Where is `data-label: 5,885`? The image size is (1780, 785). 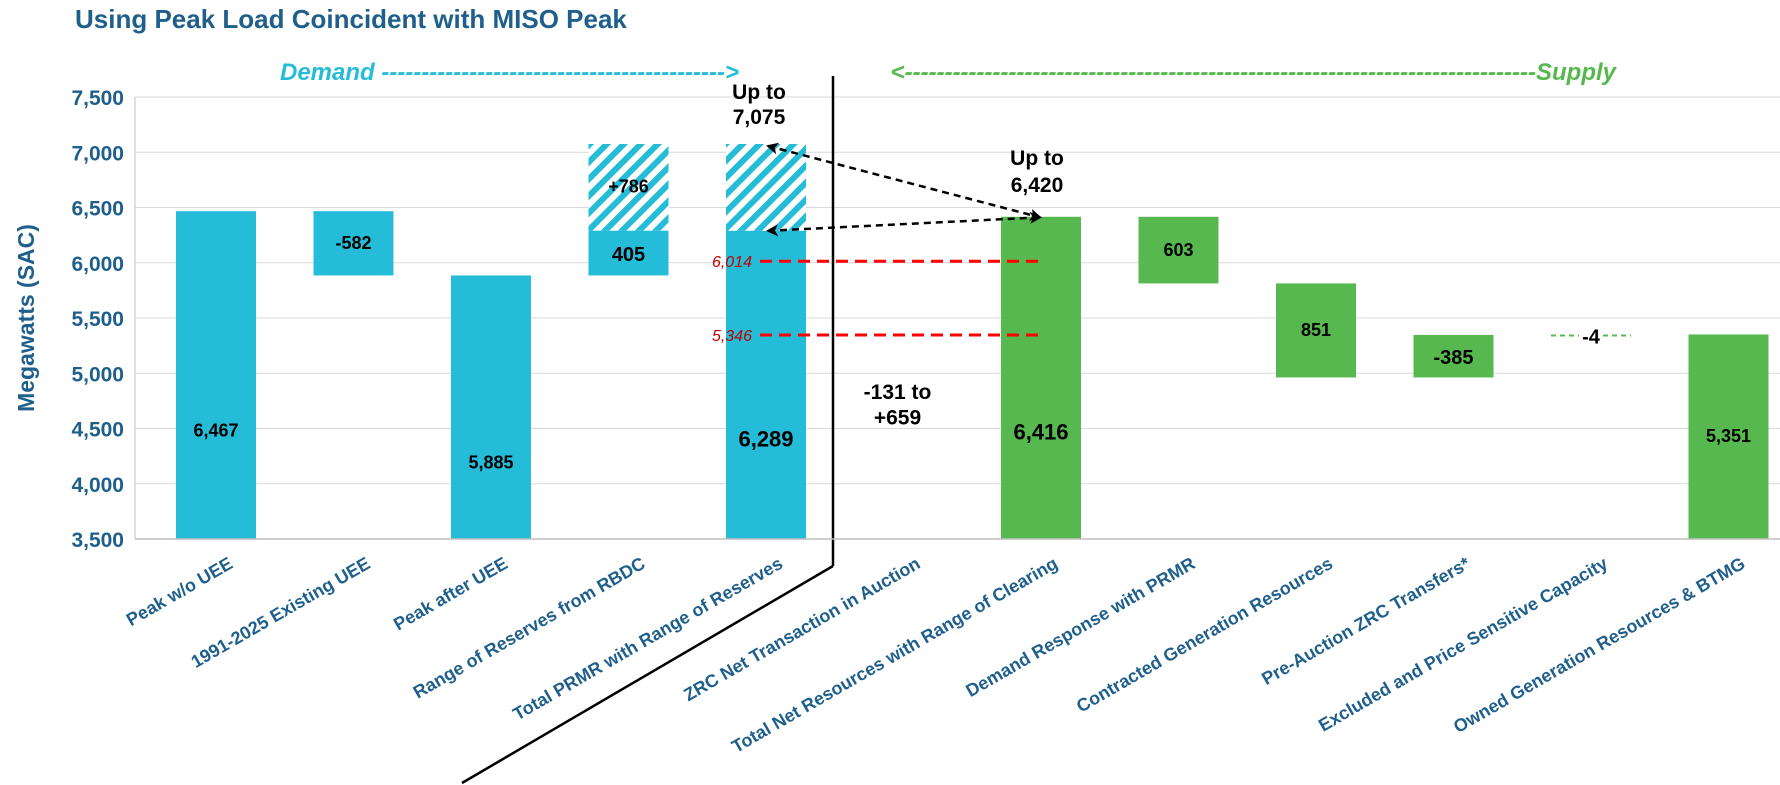 data-label: 5,885 is located at coordinates (490, 463).